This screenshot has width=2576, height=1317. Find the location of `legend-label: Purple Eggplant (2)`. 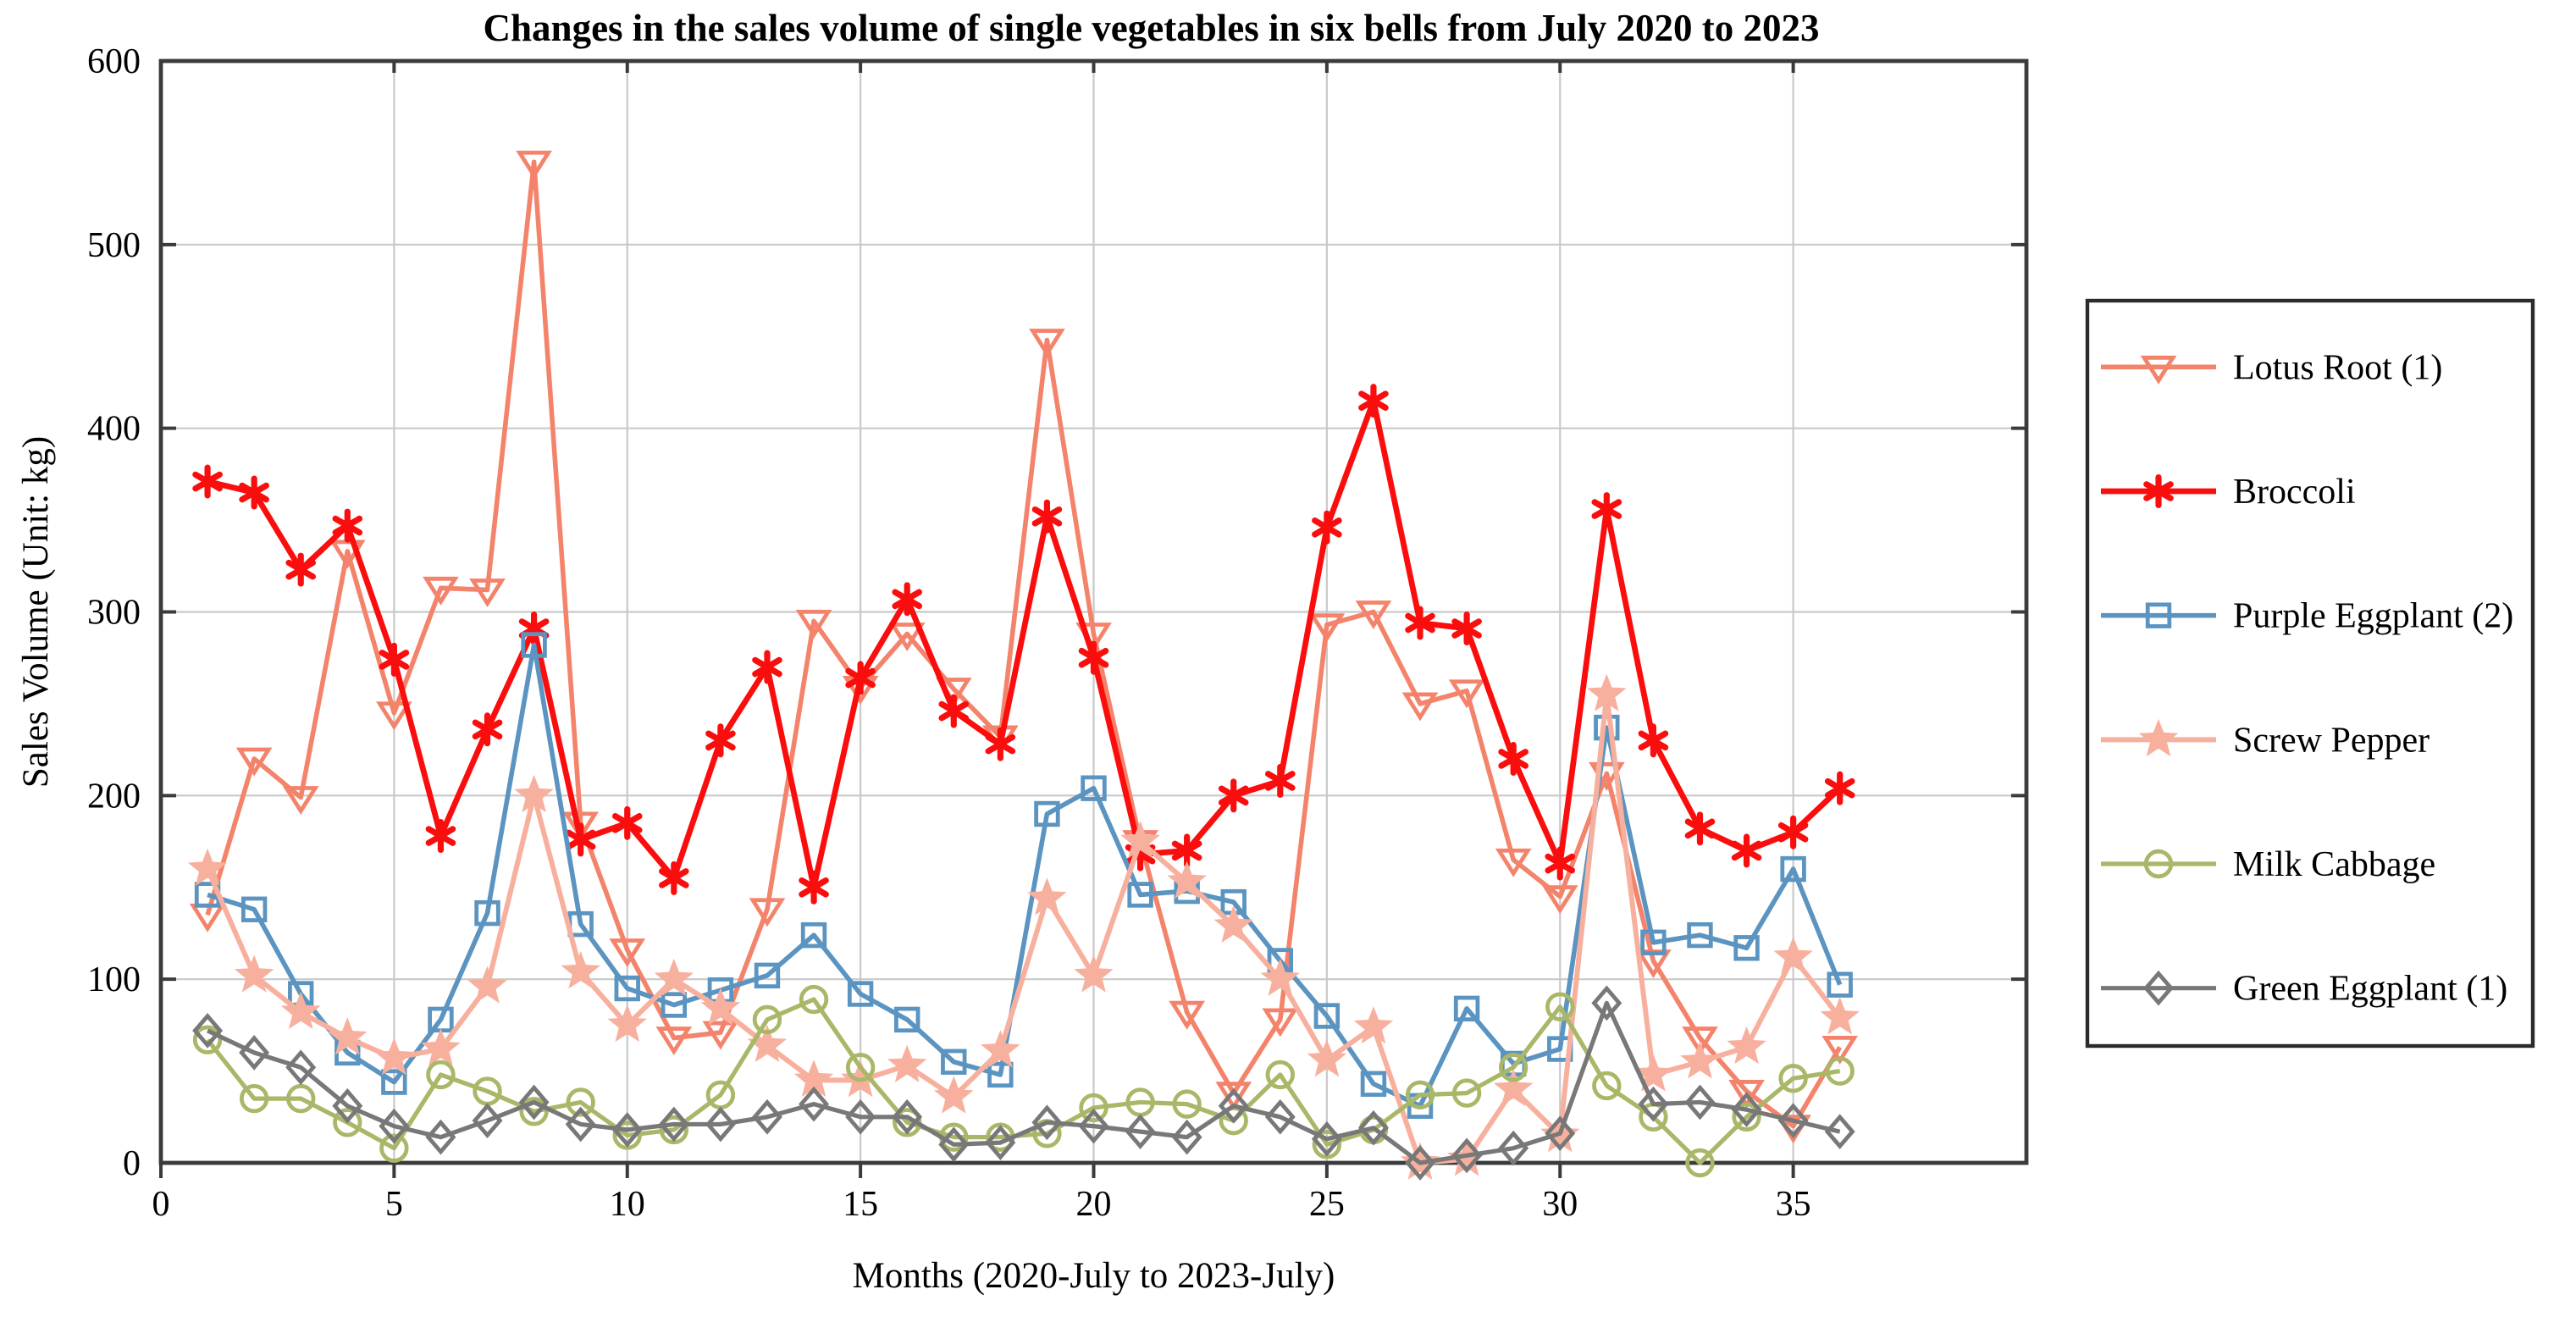

legend-label: Purple Eggplant (2) is located at coordinates (2373, 616).